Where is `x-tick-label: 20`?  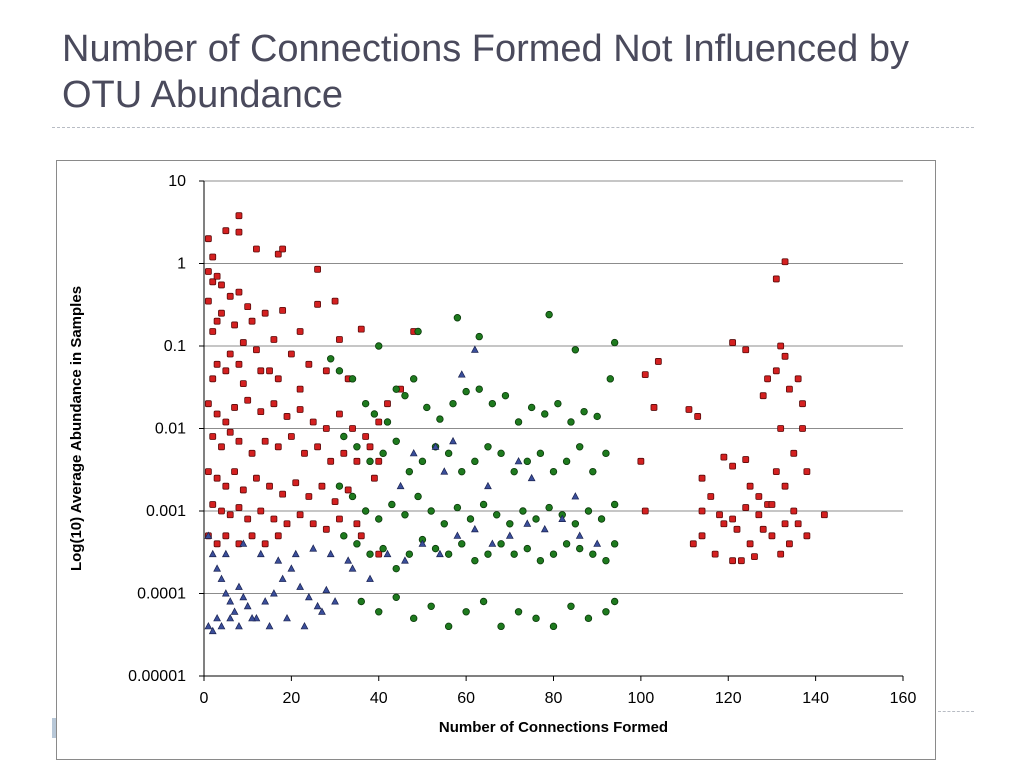
x-tick-label: 20 is located at coordinates (291, 698).